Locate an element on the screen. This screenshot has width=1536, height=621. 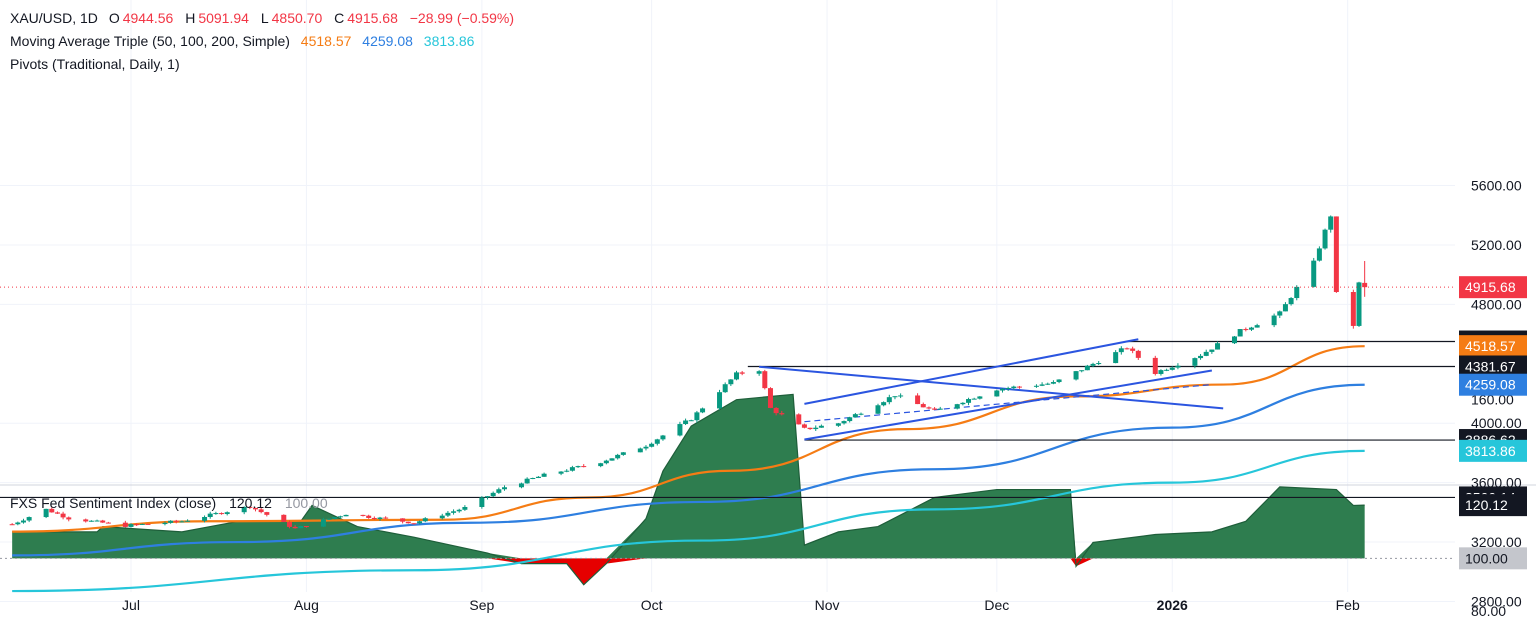
ma200-value: 3813.86 is located at coordinates (449, 41).